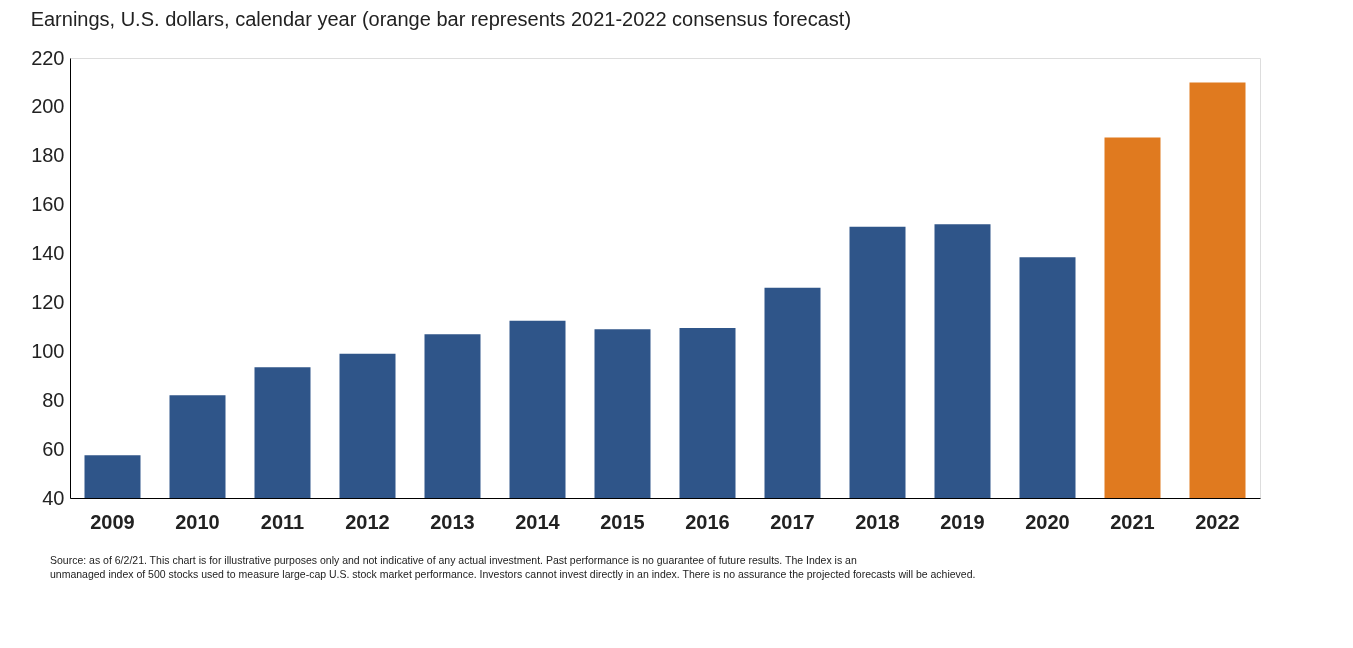 The width and height of the screenshot is (1353, 648). Describe the element at coordinates (48, 301) in the screenshot. I see `y-tick-label: 120` at that location.